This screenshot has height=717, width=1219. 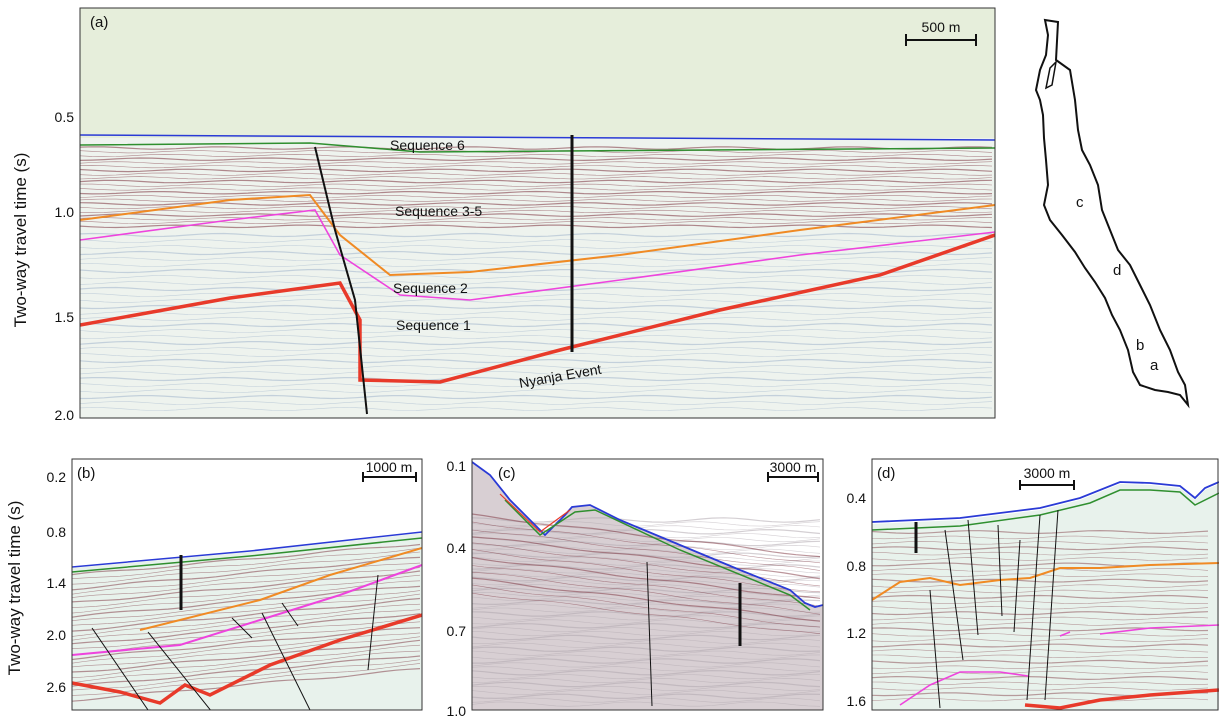 I want to click on seafloor-horizon-b, so click(x=247, y=549).